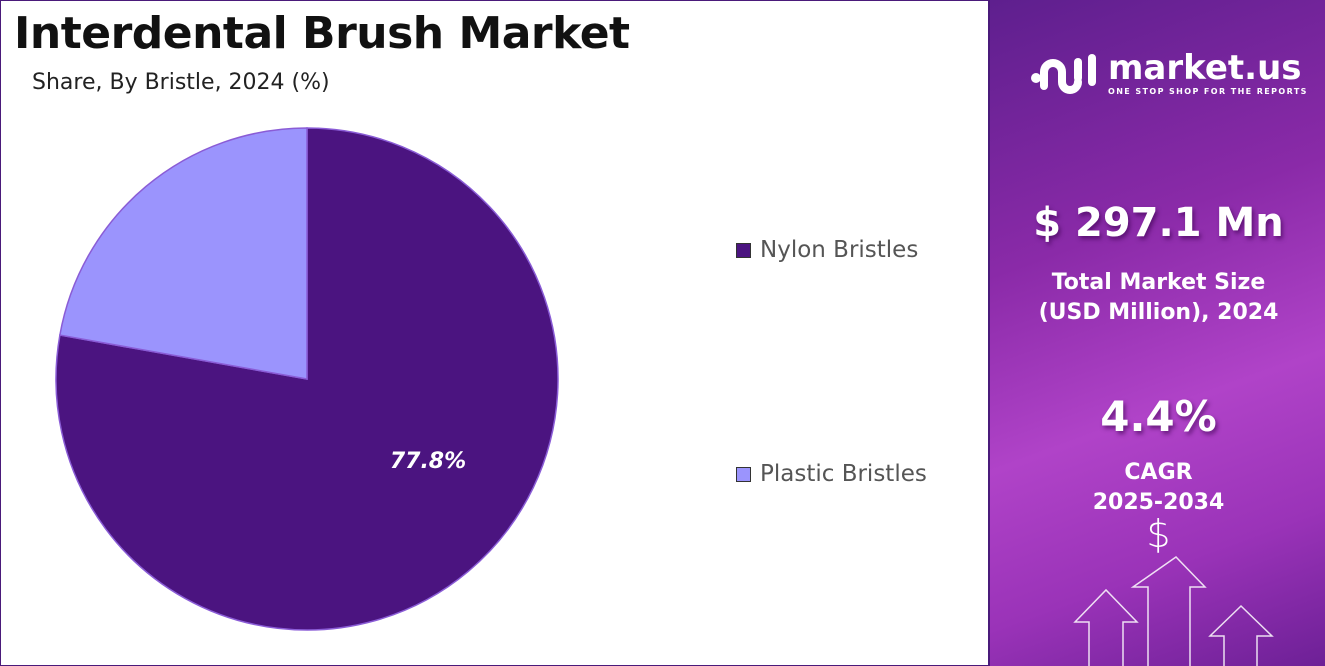 The image size is (1325, 666). I want to click on legend-swatch-nylon, so click(743, 250).